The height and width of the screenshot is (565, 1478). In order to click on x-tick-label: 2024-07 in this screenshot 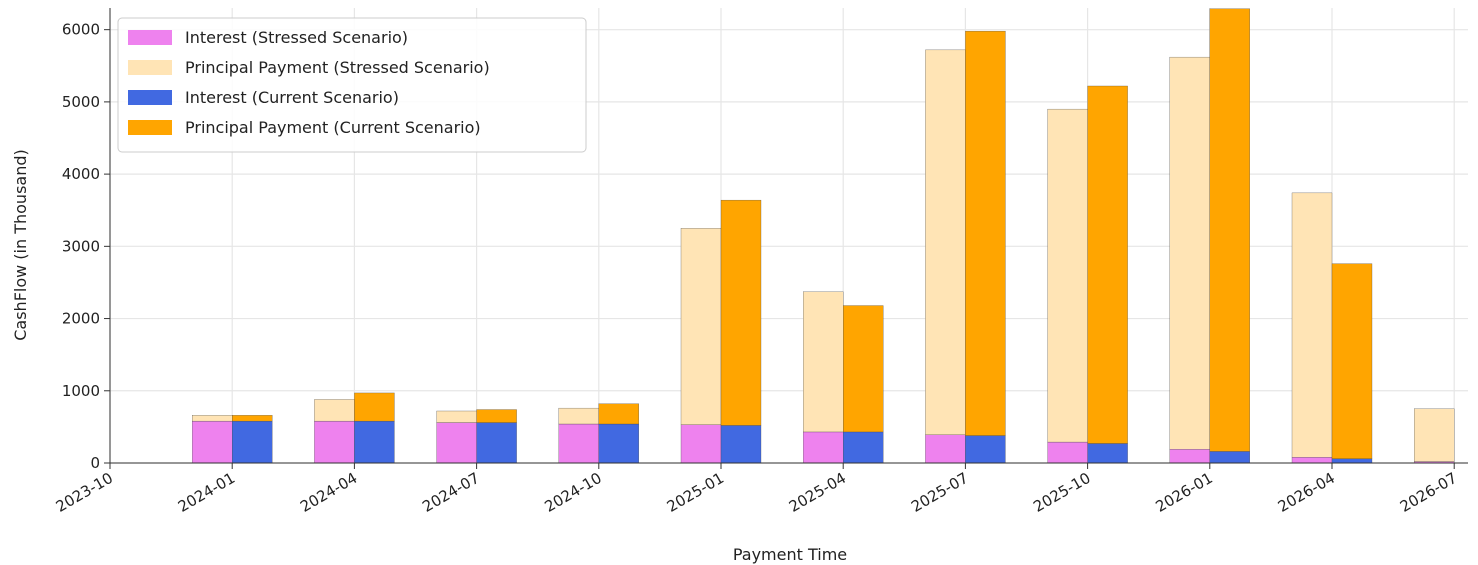, I will do `click(450, 492)`.